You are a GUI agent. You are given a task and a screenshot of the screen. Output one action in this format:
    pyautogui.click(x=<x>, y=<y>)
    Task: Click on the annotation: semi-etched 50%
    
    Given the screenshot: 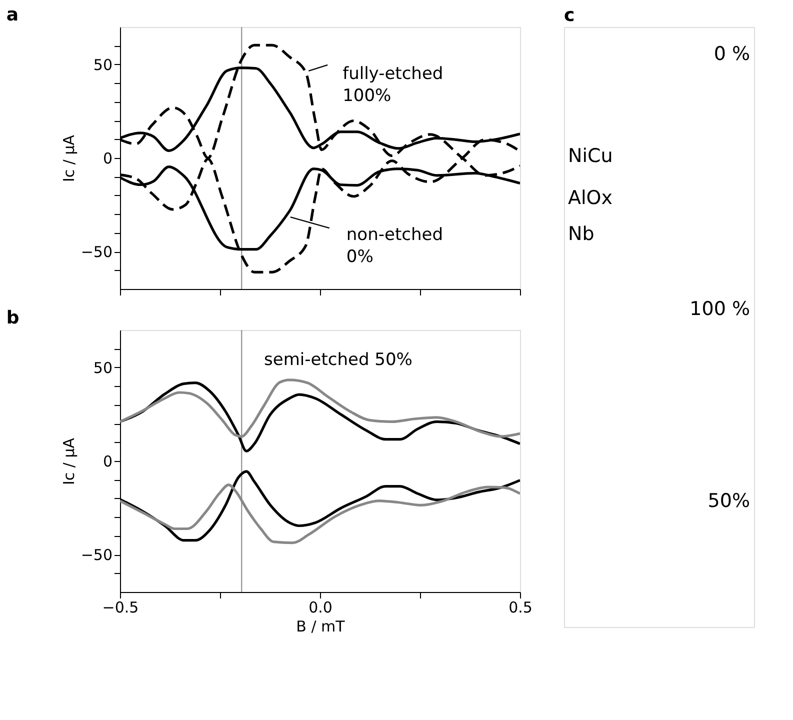 What is the action you would take?
    pyautogui.click(x=338, y=360)
    